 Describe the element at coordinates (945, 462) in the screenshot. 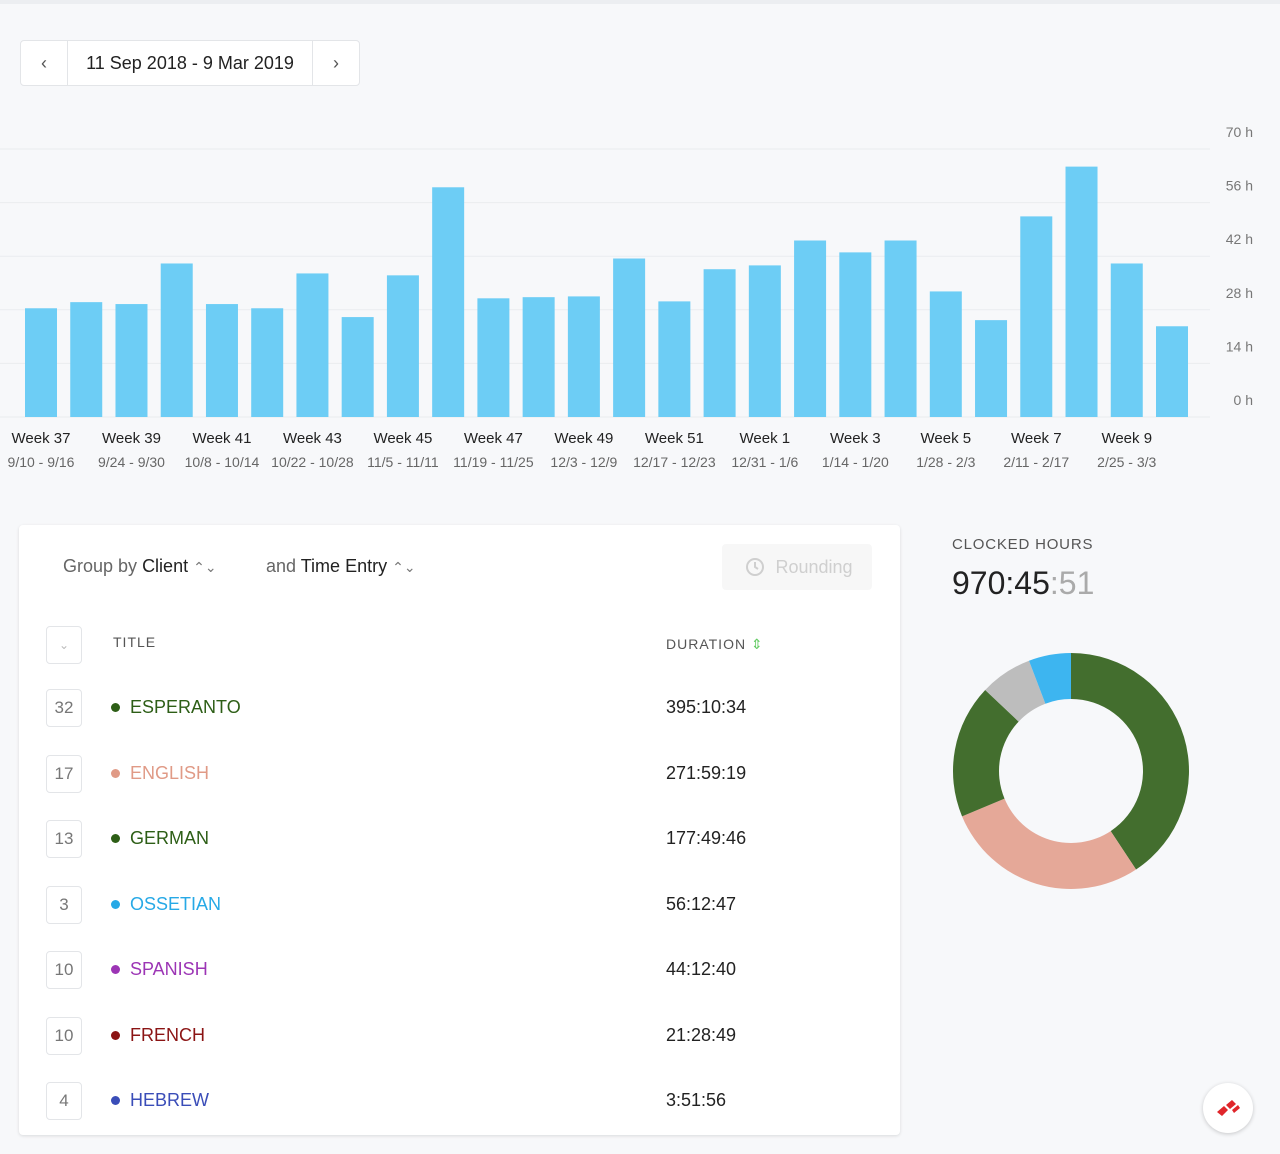

I see `x-date-label: 1/28 - 2/3` at that location.